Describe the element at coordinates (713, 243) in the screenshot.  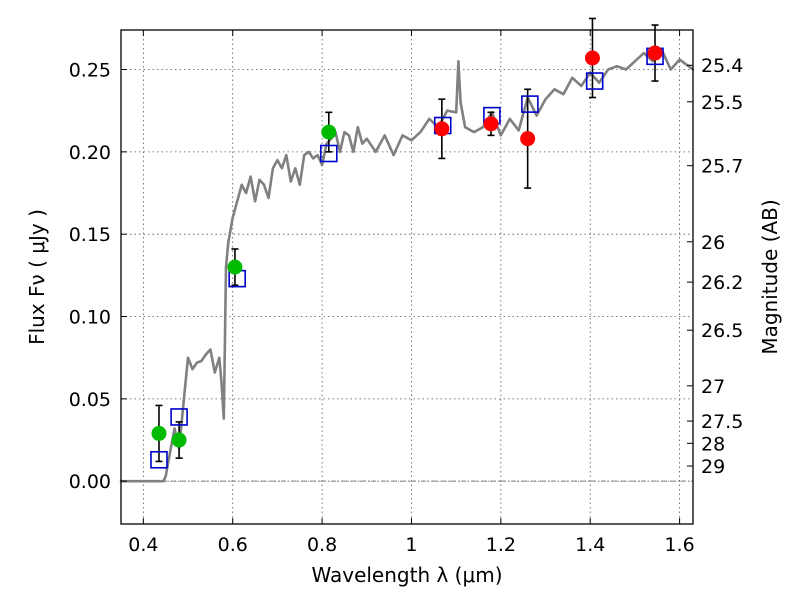
I see `y2-tick-label: 26` at that location.